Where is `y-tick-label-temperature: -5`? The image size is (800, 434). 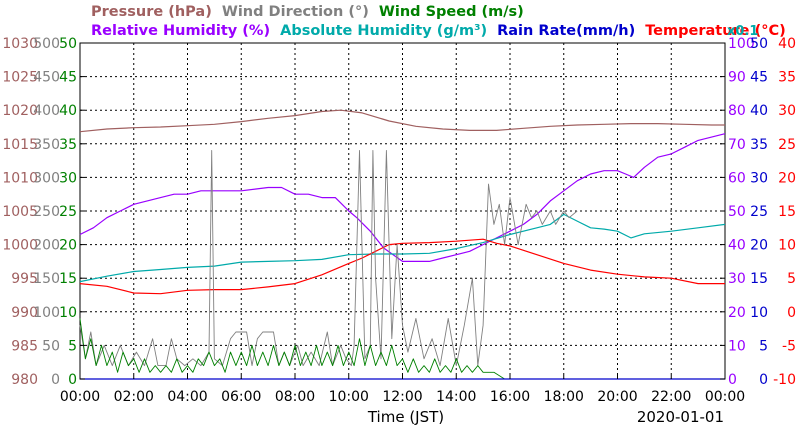 y-tick-label-temperature: -5 is located at coordinates (789, 346).